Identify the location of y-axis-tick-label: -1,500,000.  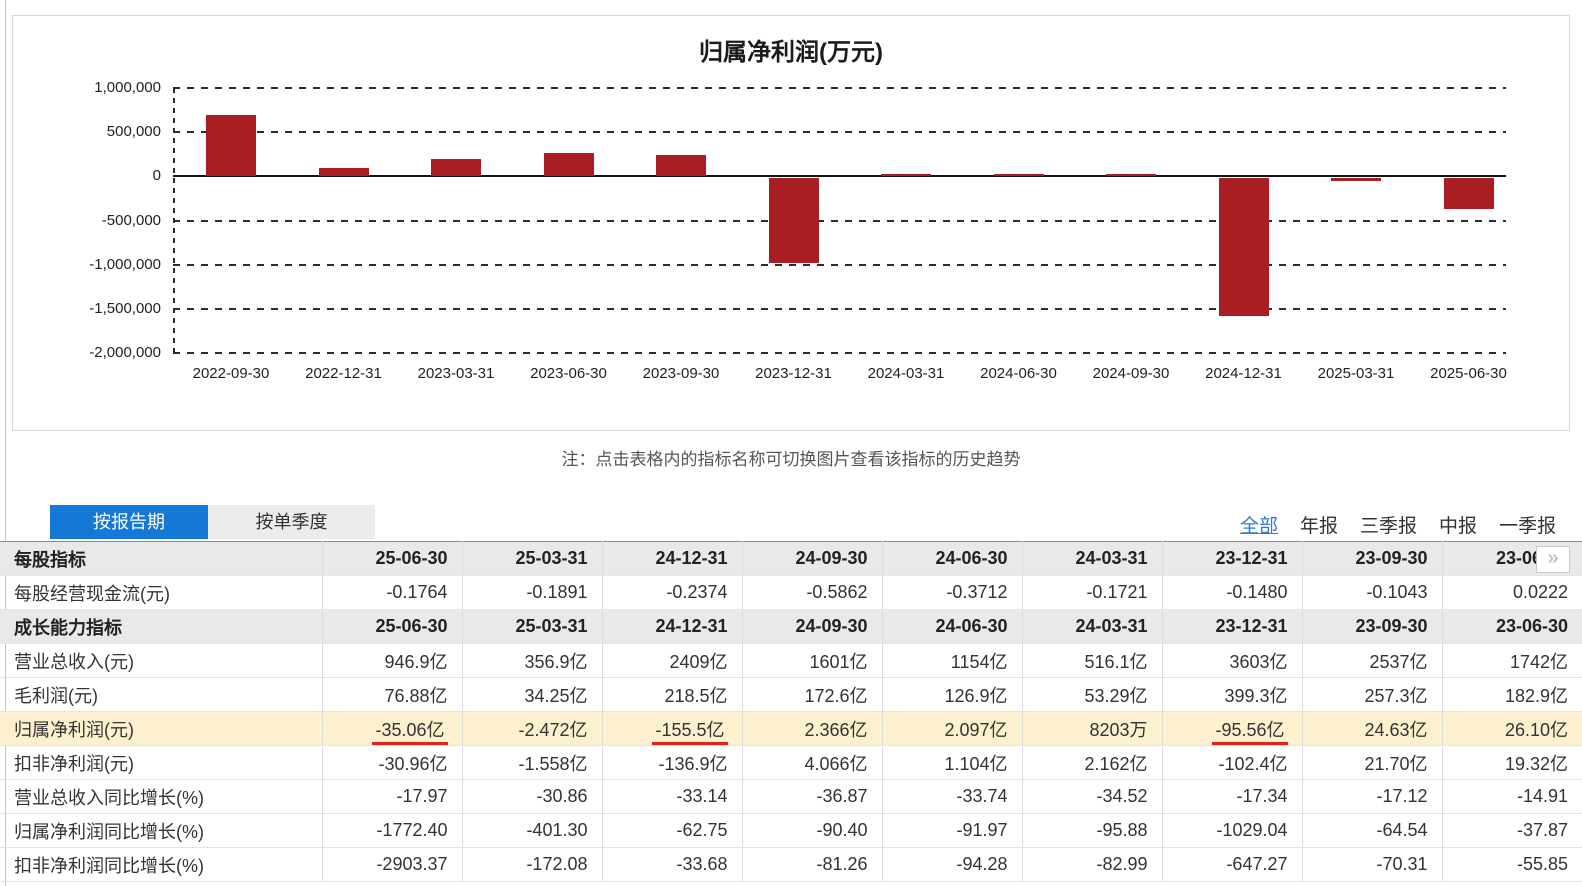
(125, 308).